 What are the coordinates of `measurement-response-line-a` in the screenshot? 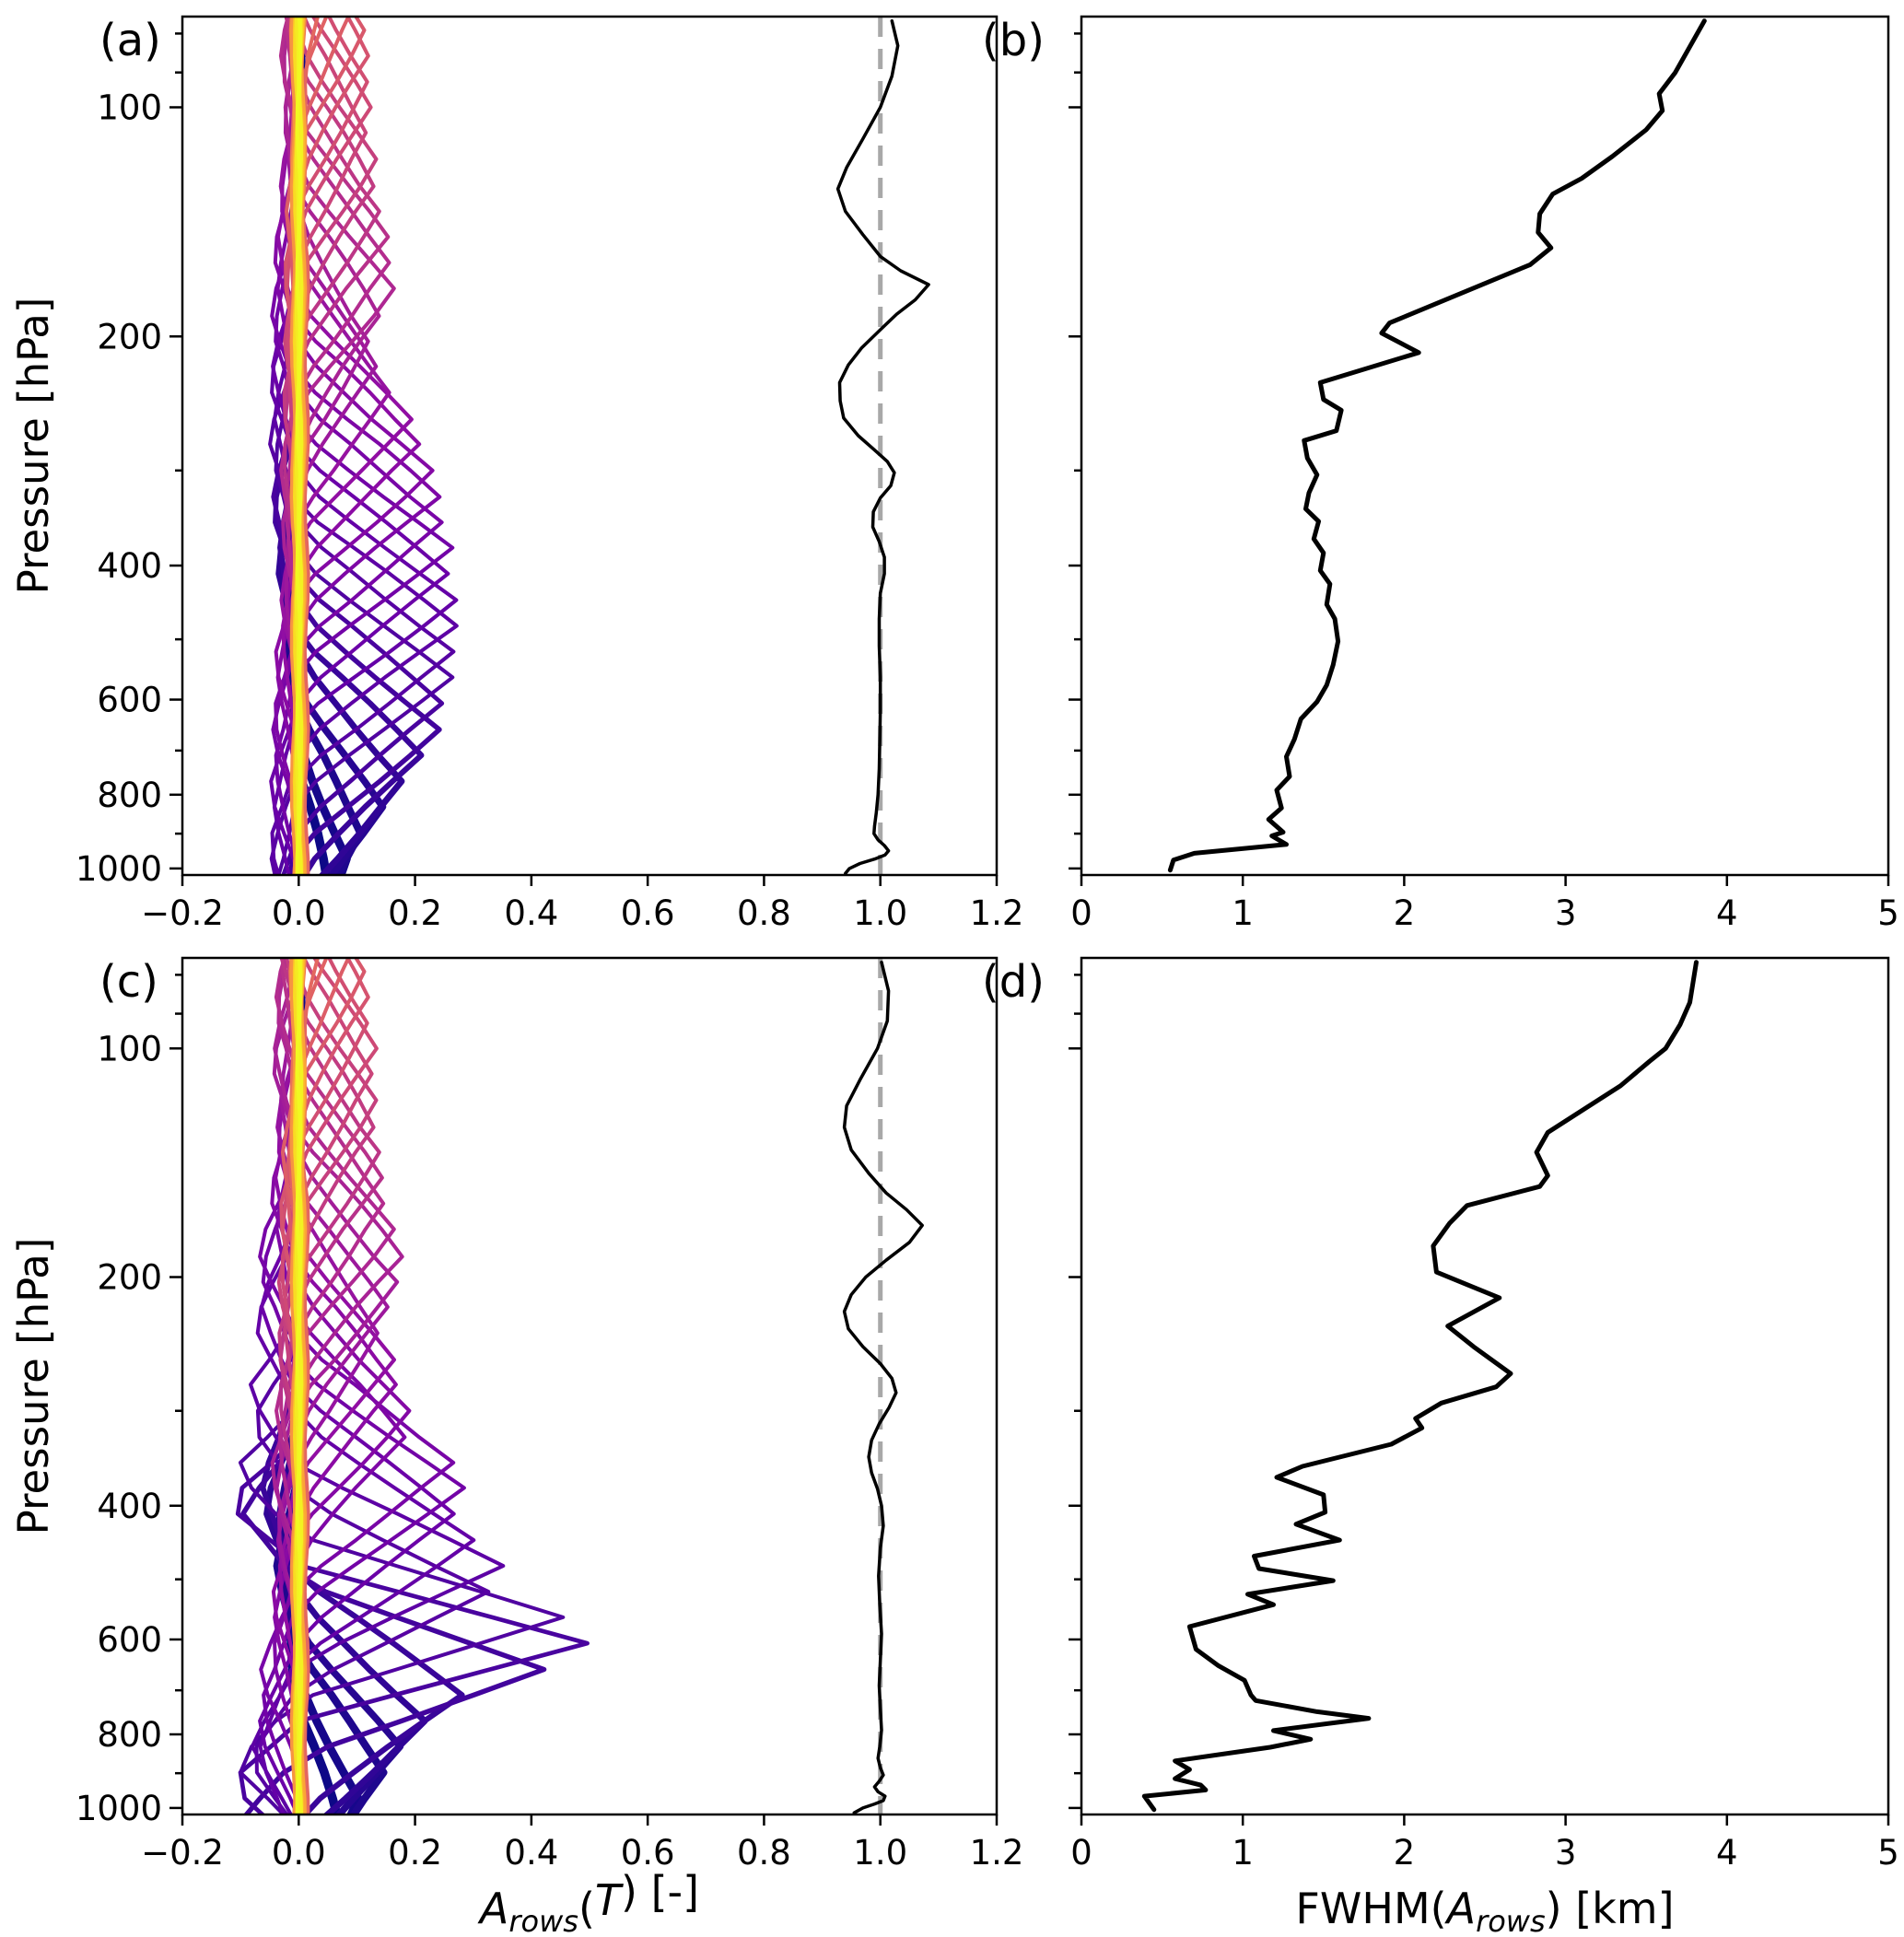 It's located at (882, 446).